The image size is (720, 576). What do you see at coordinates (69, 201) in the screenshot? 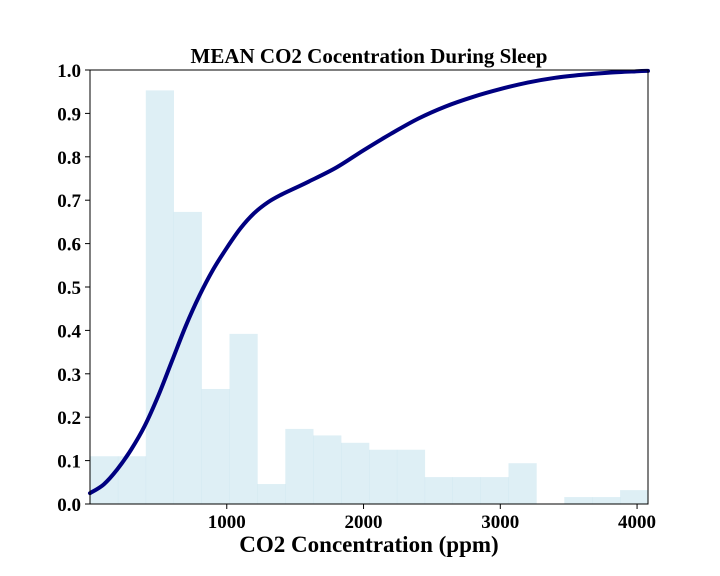
I see `y-tick-label: 0.7` at bounding box center [69, 201].